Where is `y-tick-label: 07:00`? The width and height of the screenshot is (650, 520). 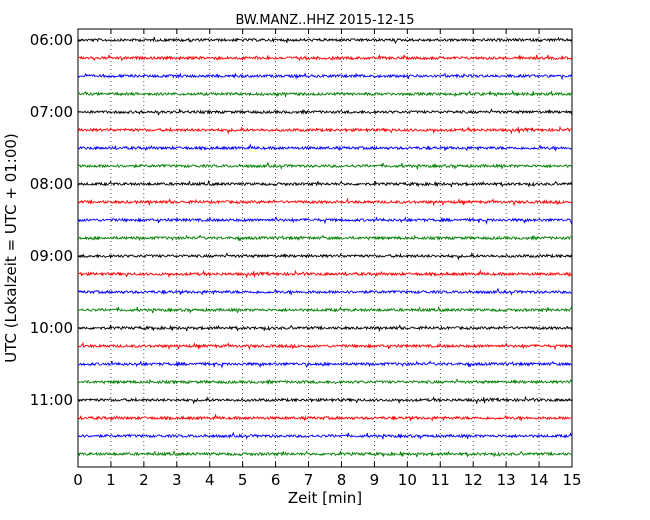
y-tick-label: 07:00 is located at coordinates (51, 112).